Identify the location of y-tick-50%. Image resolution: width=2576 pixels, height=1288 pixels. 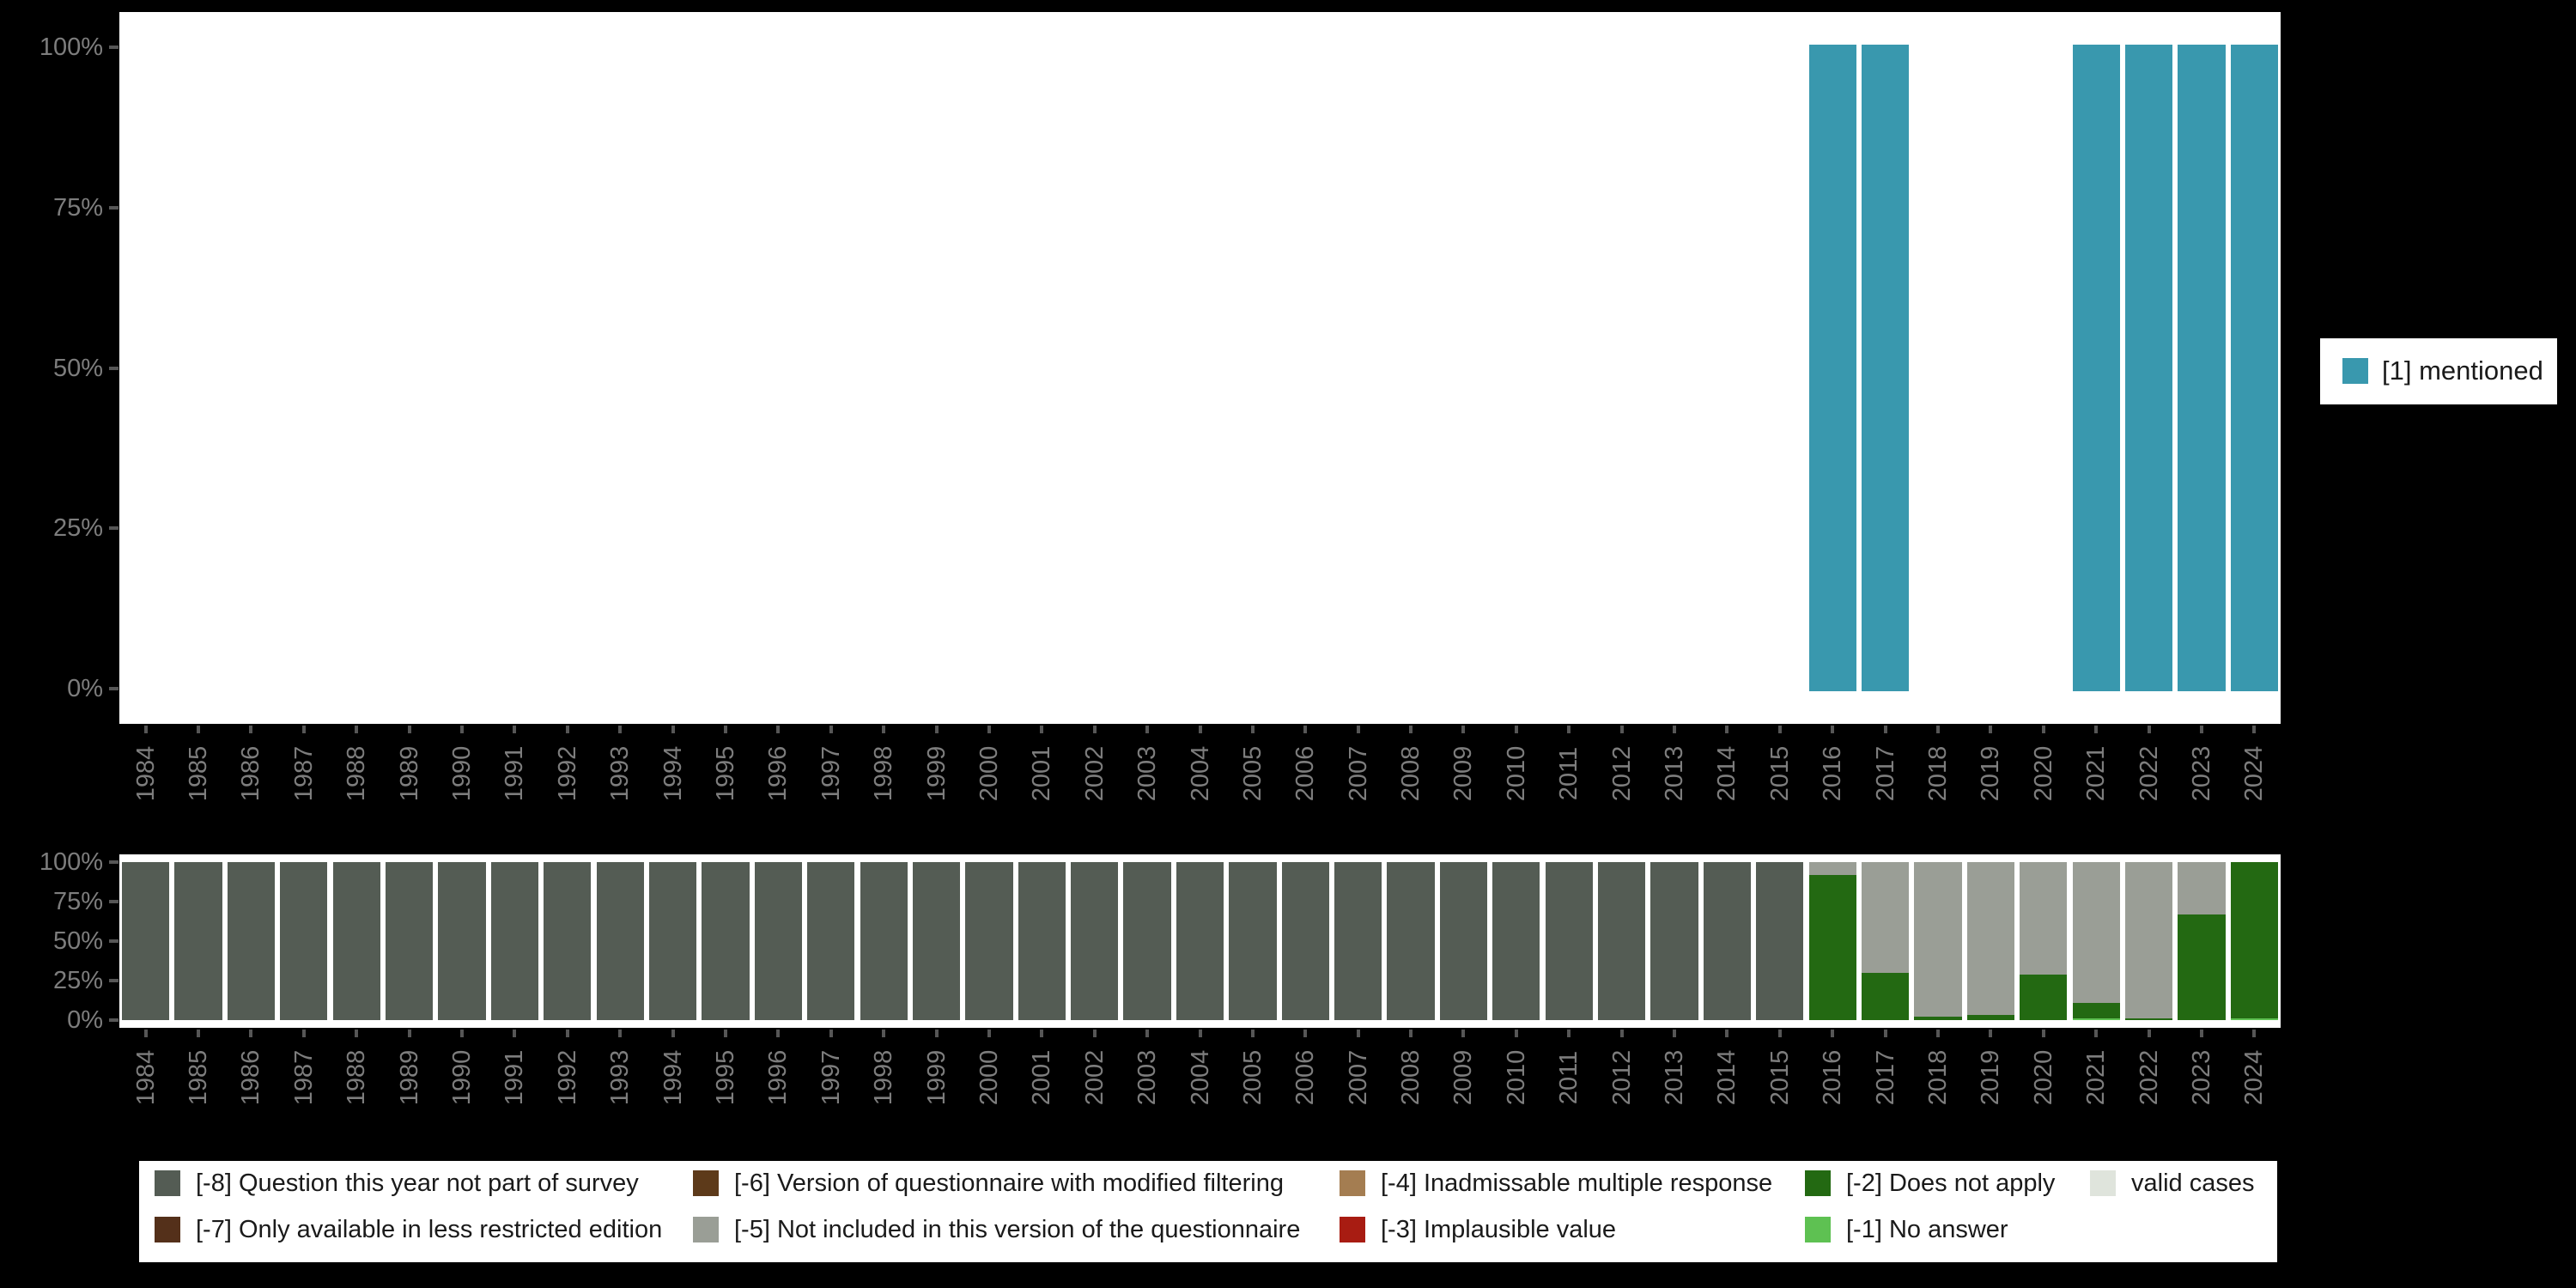
(113, 941).